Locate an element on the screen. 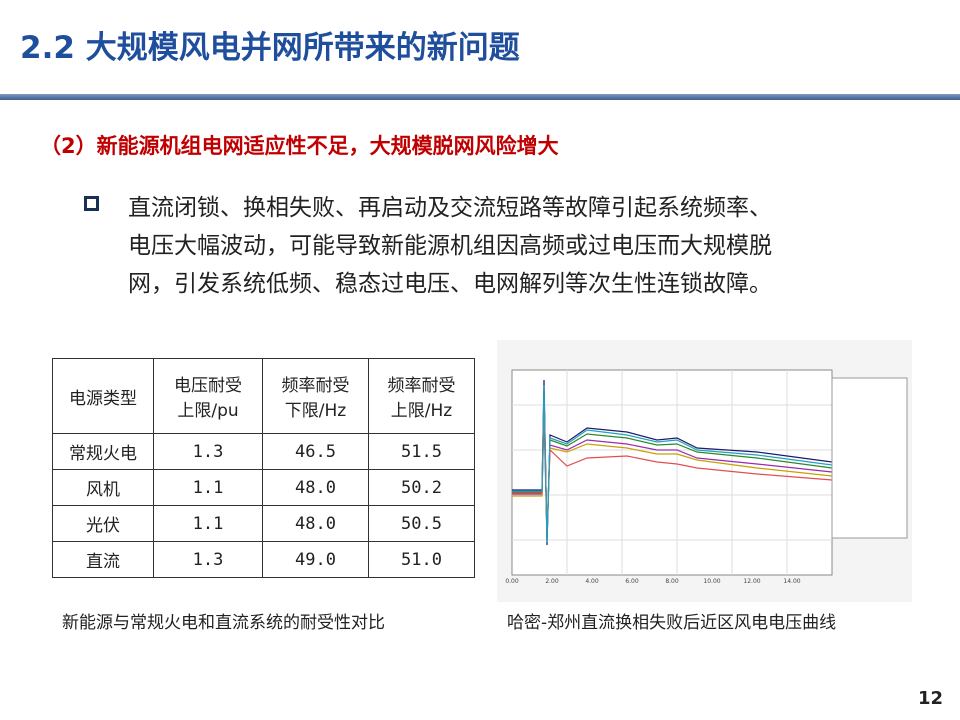 This screenshot has width=960, height=720. bullet-icon is located at coordinates (91, 203).